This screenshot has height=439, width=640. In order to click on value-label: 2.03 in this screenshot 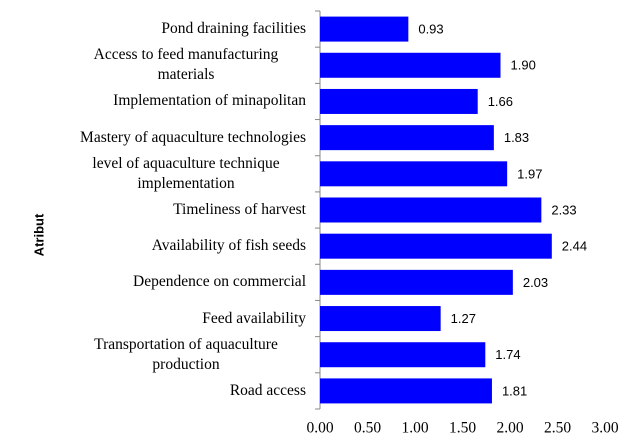, I will do `click(535, 282)`.